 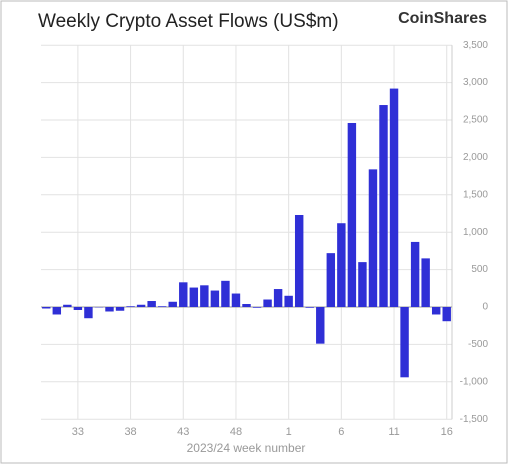 I want to click on y-tick-label: 500, so click(x=479, y=269).